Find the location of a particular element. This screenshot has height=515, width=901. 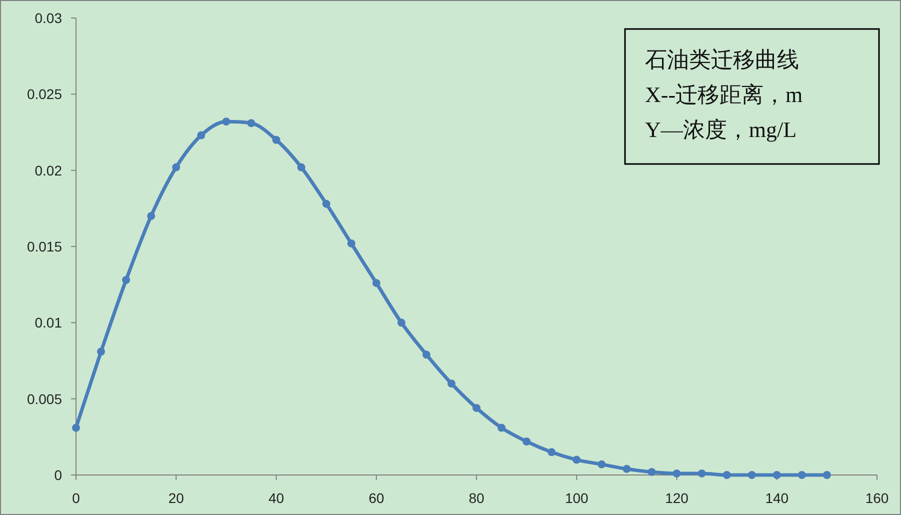

x-tick-label: 120 is located at coordinates (677, 498).